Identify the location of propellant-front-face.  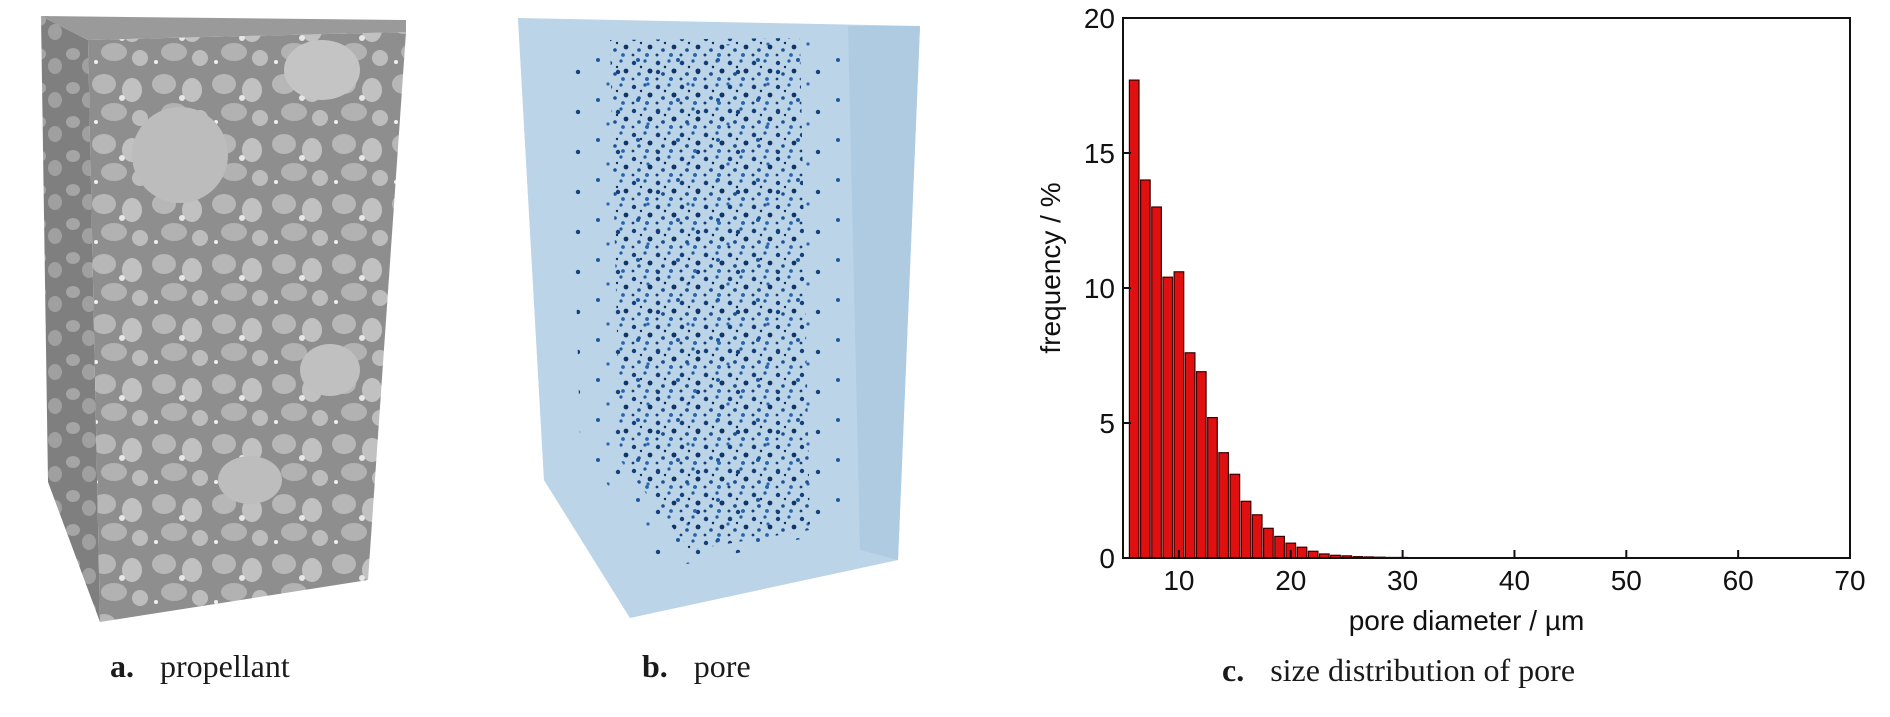
(247, 327).